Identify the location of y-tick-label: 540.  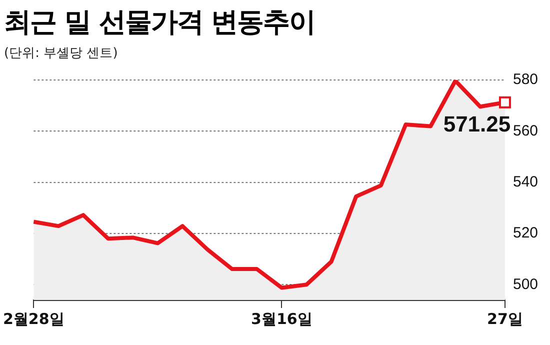
(525, 181).